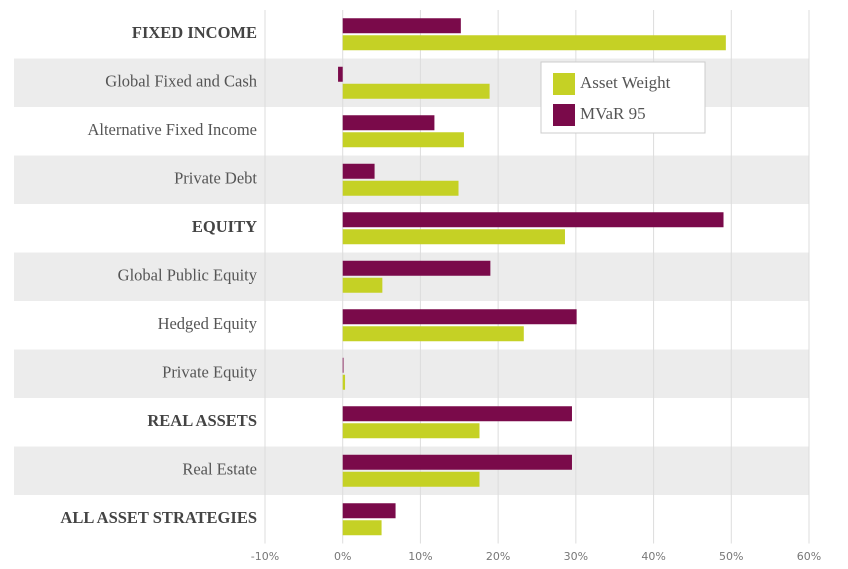 This screenshot has width=848, height=569. Describe the element at coordinates (809, 556) in the screenshot. I see `x-tick-label: 60%` at that location.